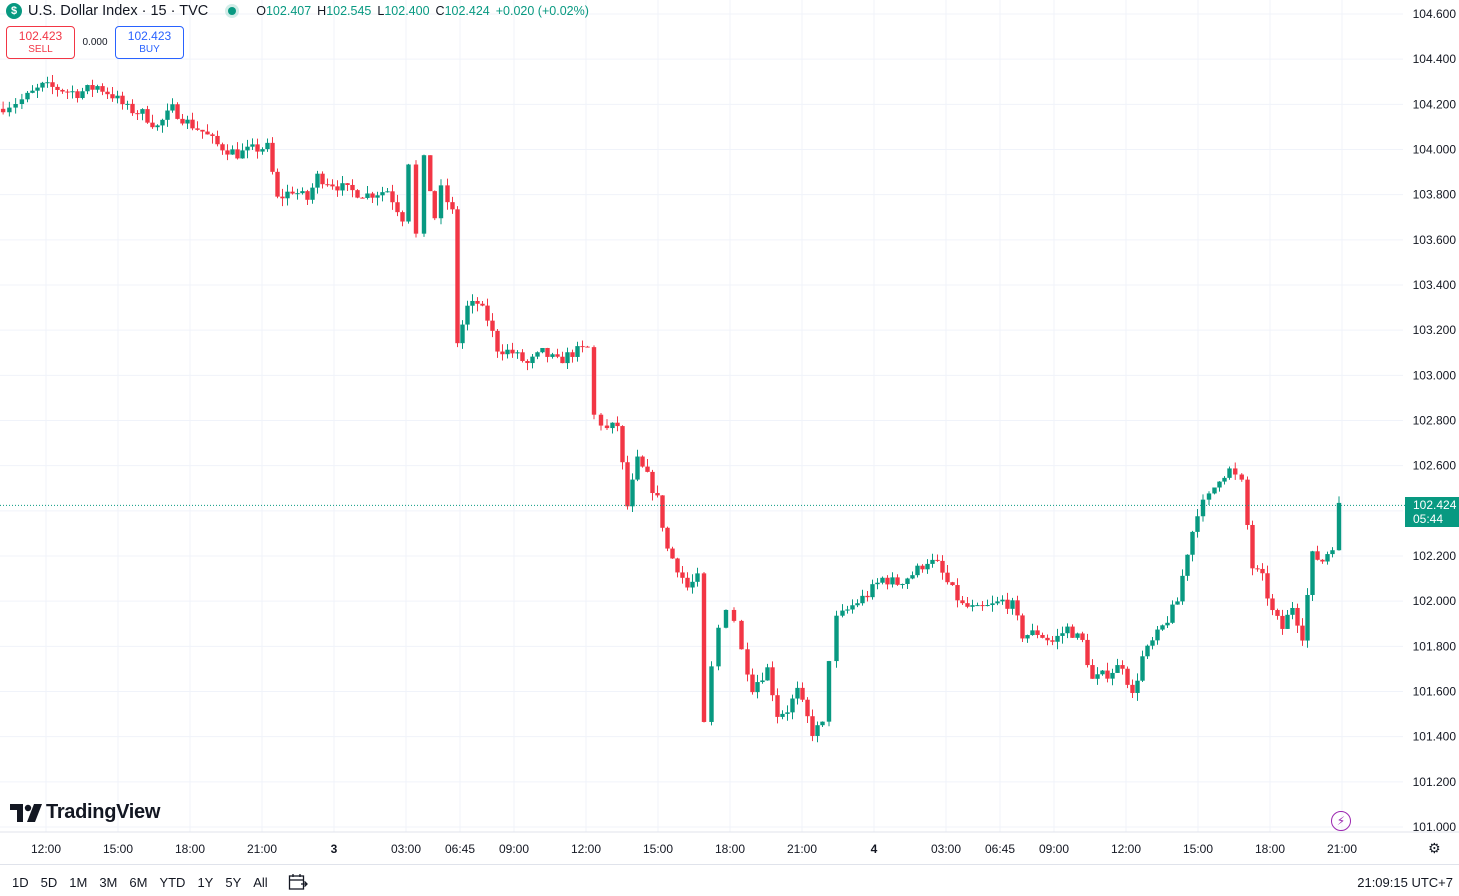 This screenshot has height=896, width=1459. I want to click on x-tick-label: 21:00, so click(1342, 849).